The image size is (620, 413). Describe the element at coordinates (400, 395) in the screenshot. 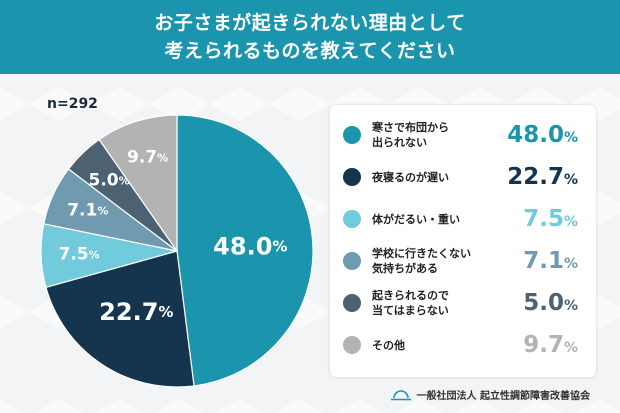

I see `sunrise-logo-icon` at that location.